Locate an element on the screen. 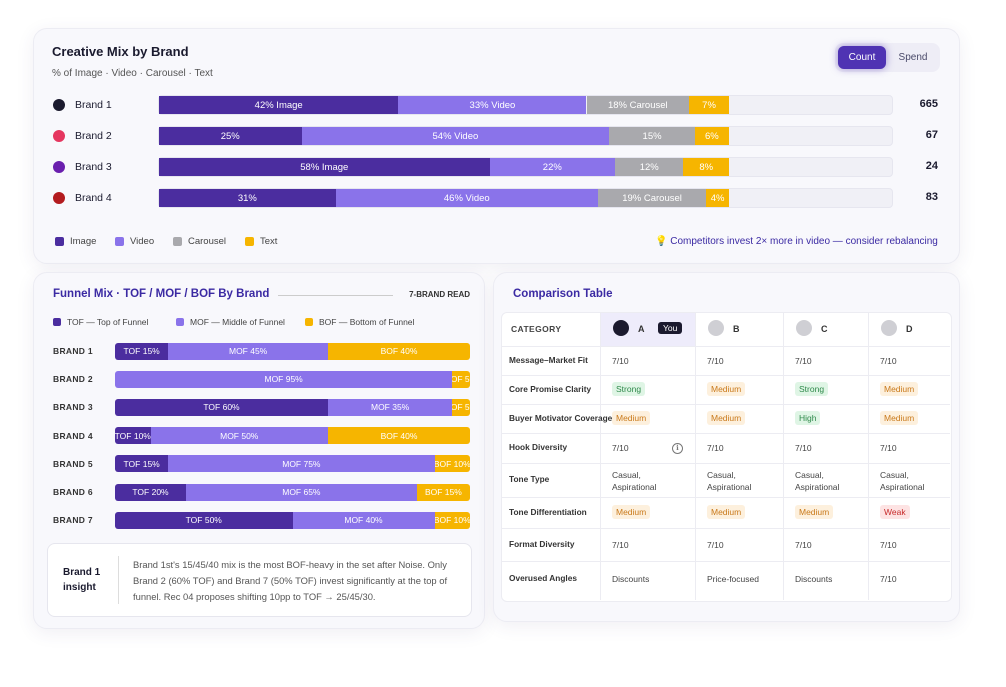 The height and width of the screenshot is (687, 1006). track: TOF 10% MOF 50% BOF 40% is located at coordinates (292, 436).